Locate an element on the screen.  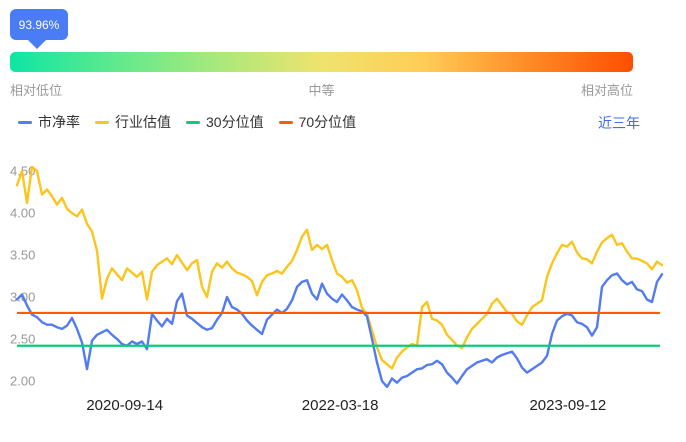
legend-item-label: 30分位值 is located at coordinates (235, 122).